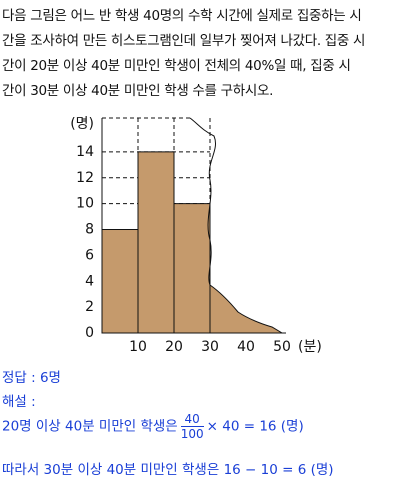 Image resolution: width=400 pixels, height=478 pixels. I want to click on solution-text: × 40 = 16 (명), so click(255, 426).